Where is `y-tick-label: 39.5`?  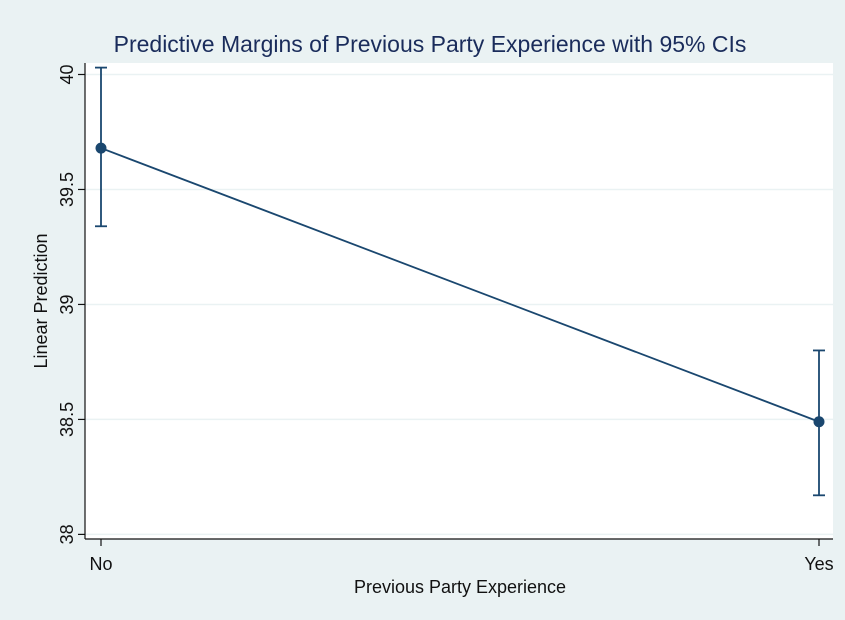
y-tick-label: 39.5 is located at coordinates (67, 189).